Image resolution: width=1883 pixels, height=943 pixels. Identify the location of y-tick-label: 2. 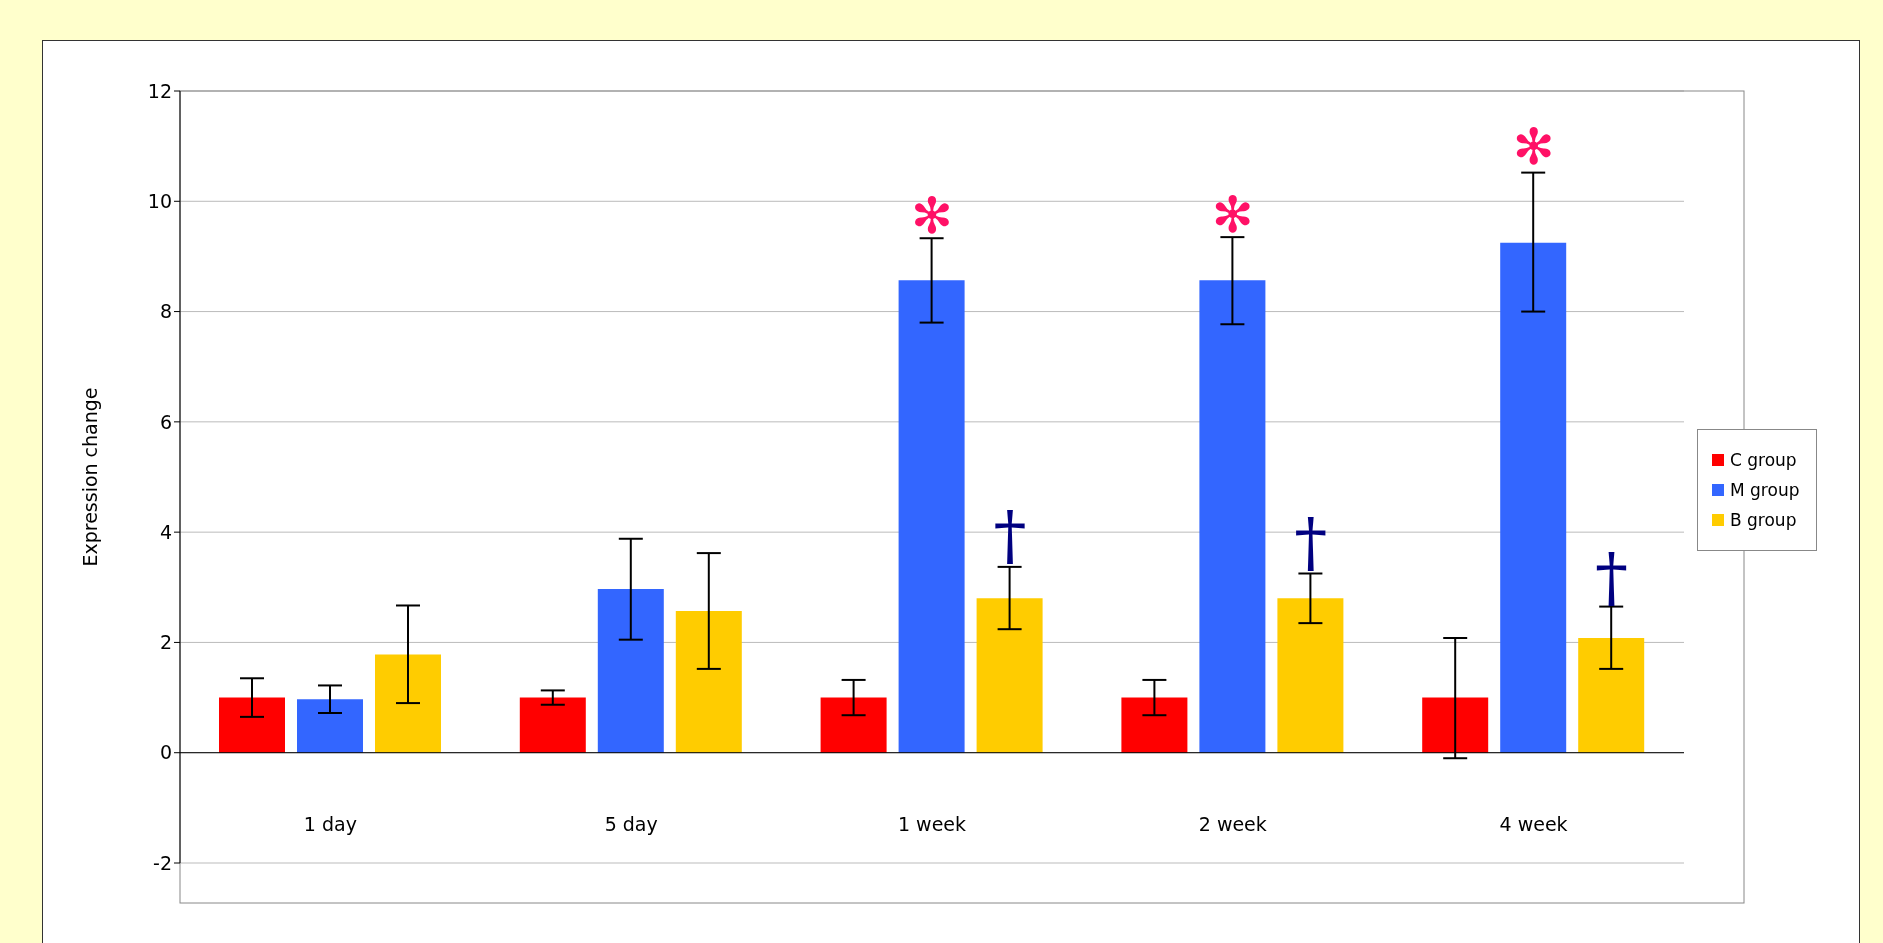
(165, 642).